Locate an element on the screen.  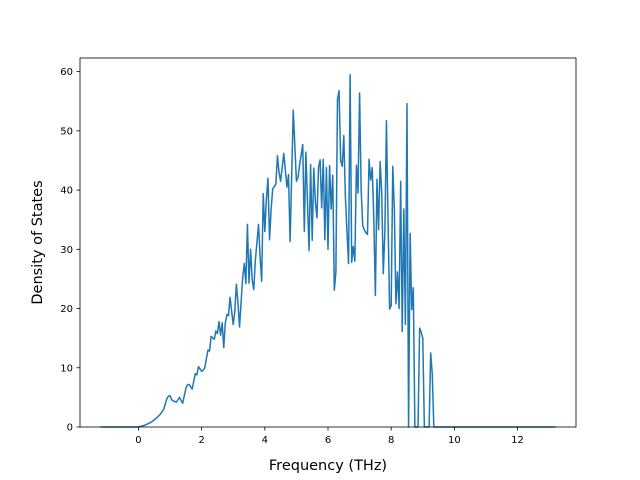
y-tick-label: 10 is located at coordinates (66, 368).